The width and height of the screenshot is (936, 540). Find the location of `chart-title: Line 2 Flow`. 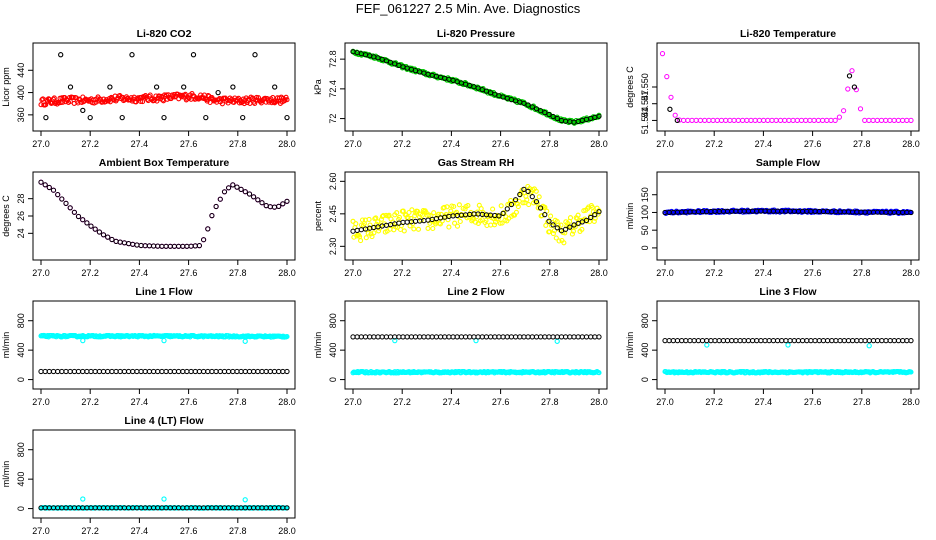

chart-title: Line 2 Flow is located at coordinates (476, 292).